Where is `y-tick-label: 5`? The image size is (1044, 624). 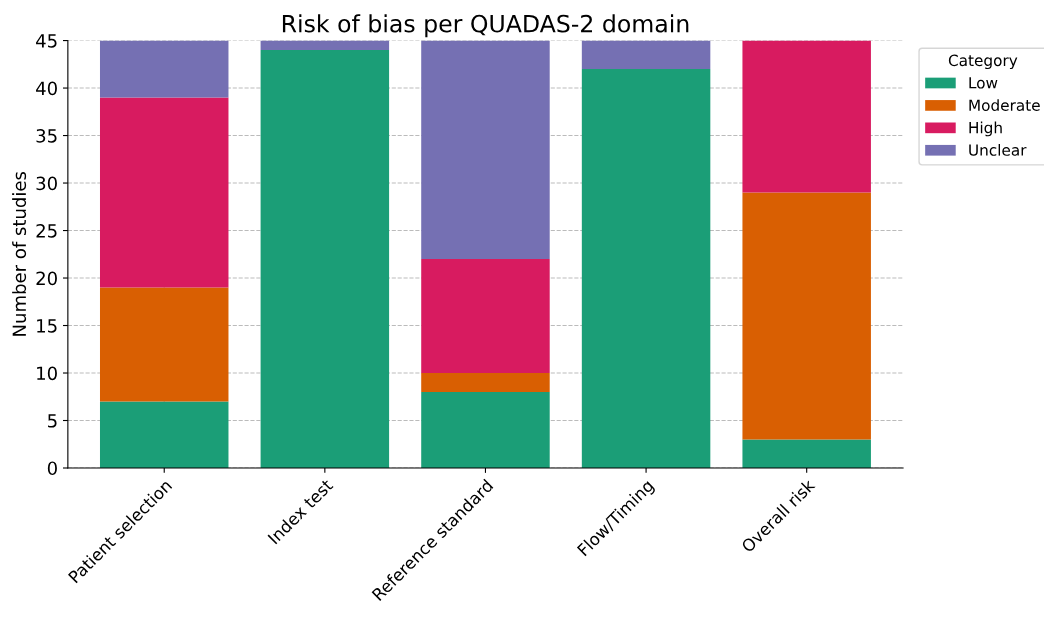
y-tick-label: 5 is located at coordinates (52, 421).